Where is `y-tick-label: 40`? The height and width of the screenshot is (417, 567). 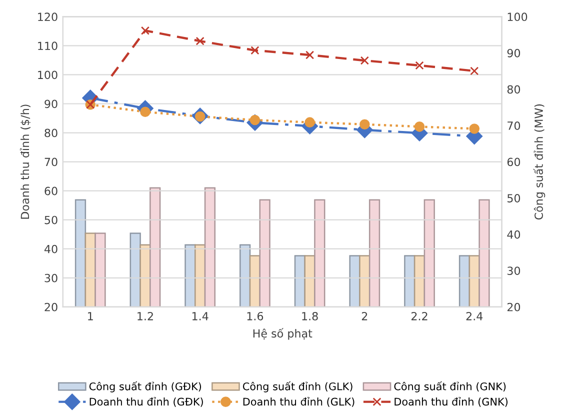 y-tick-label: 40 is located at coordinates (51, 249).